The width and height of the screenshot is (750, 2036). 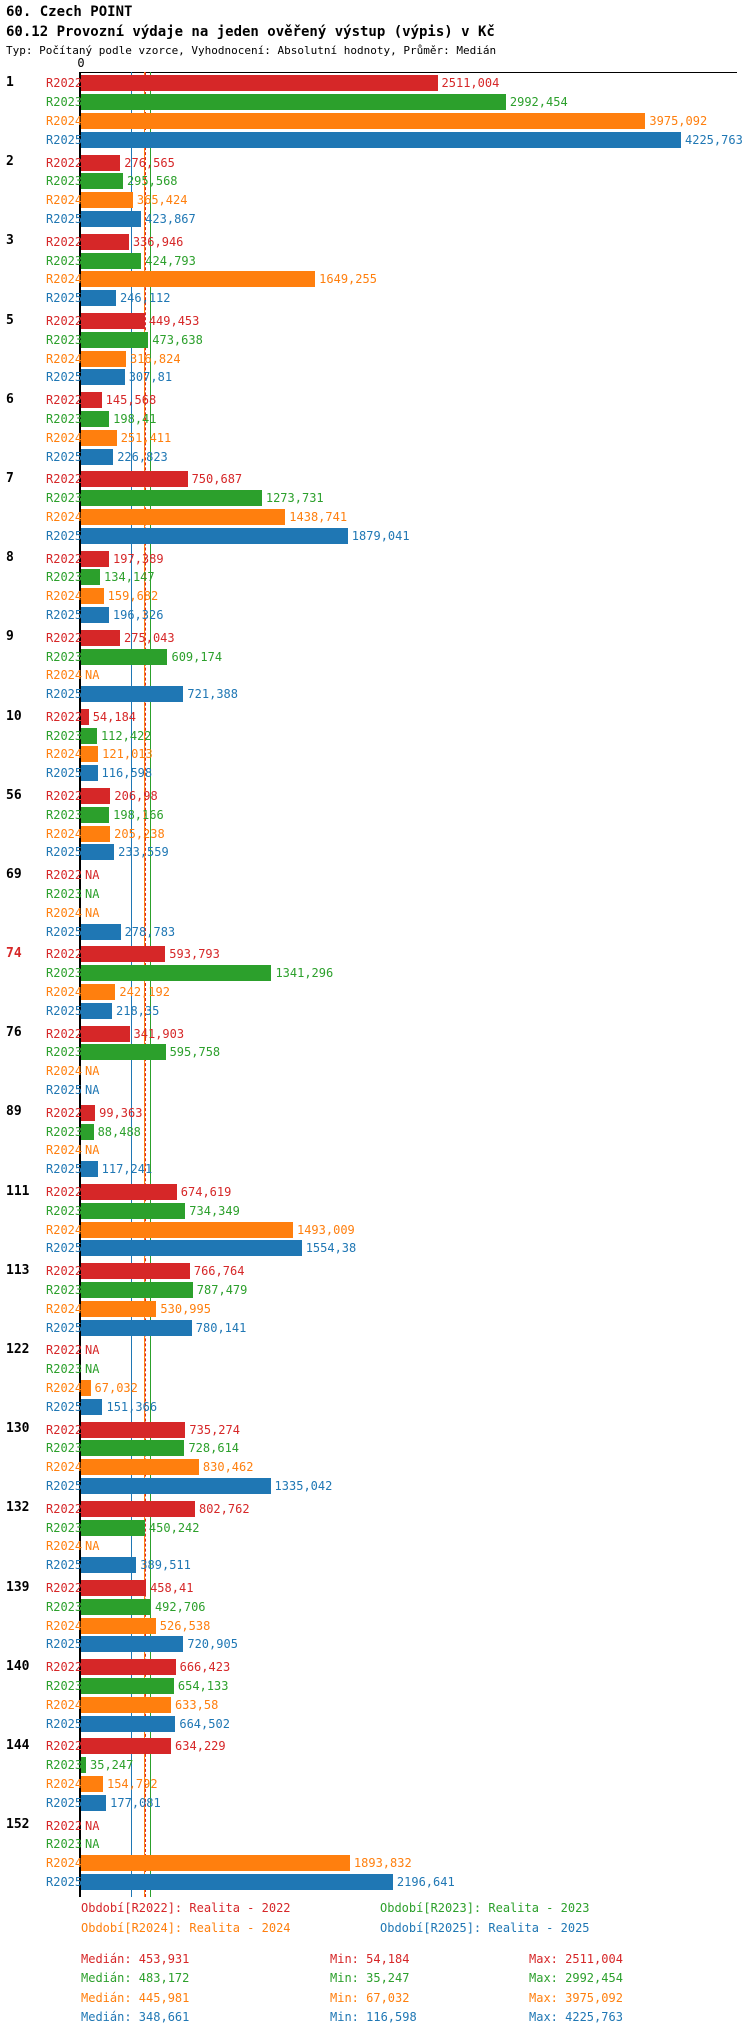 What do you see at coordinates (18, 1508) in the screenshot?
I see `group-id-label: 132` at bounding box center [18, 1508].